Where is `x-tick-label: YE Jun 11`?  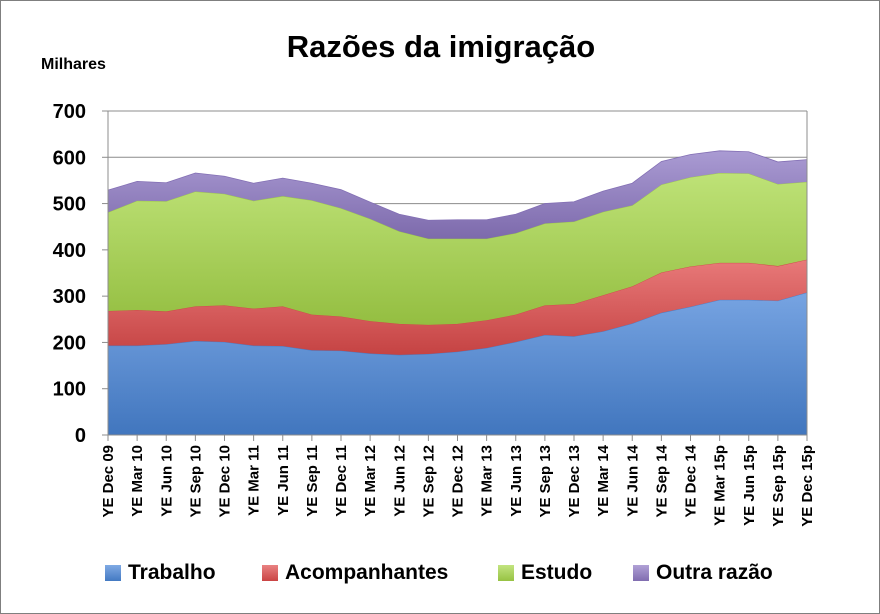 x-tick-label: YE Jun 11 is located at coordinates (283, 480).